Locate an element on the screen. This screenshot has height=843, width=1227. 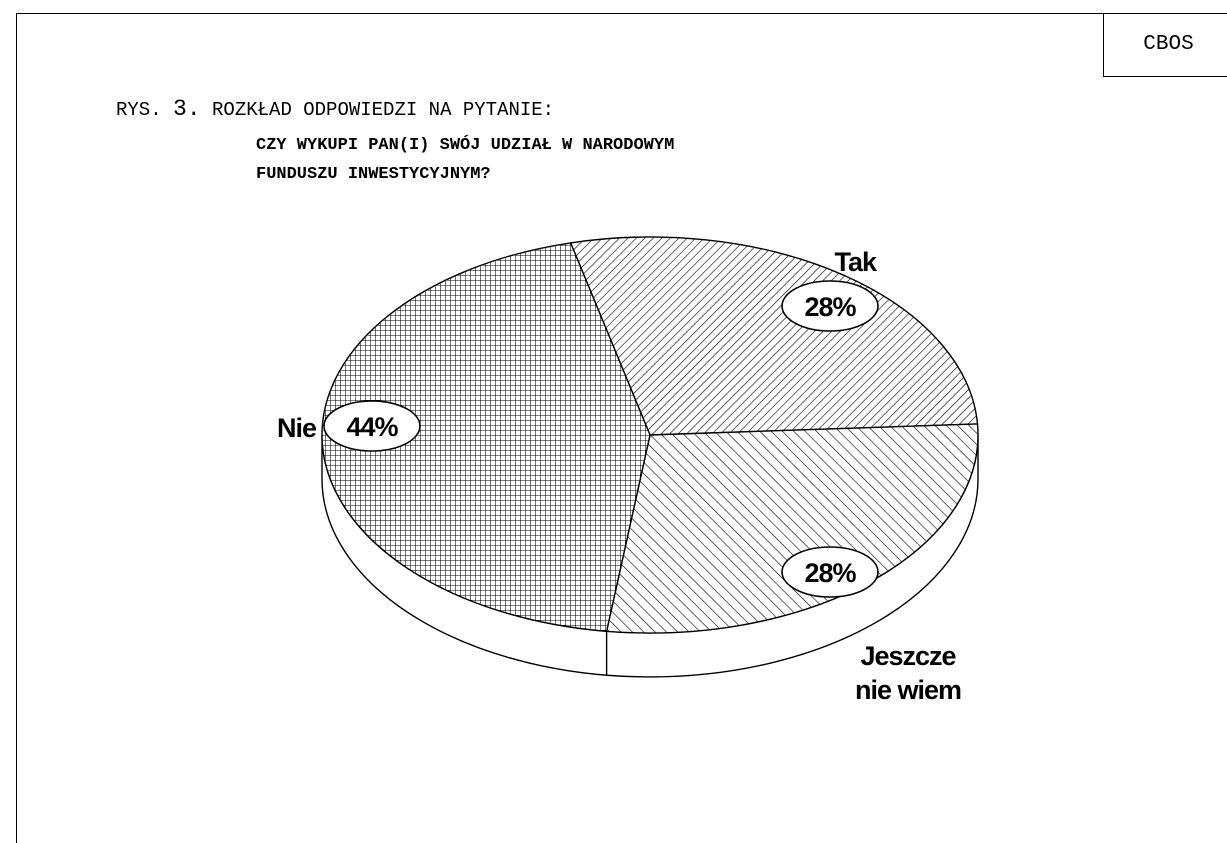
value-bubble-nie is located at coordinates (372, 426).